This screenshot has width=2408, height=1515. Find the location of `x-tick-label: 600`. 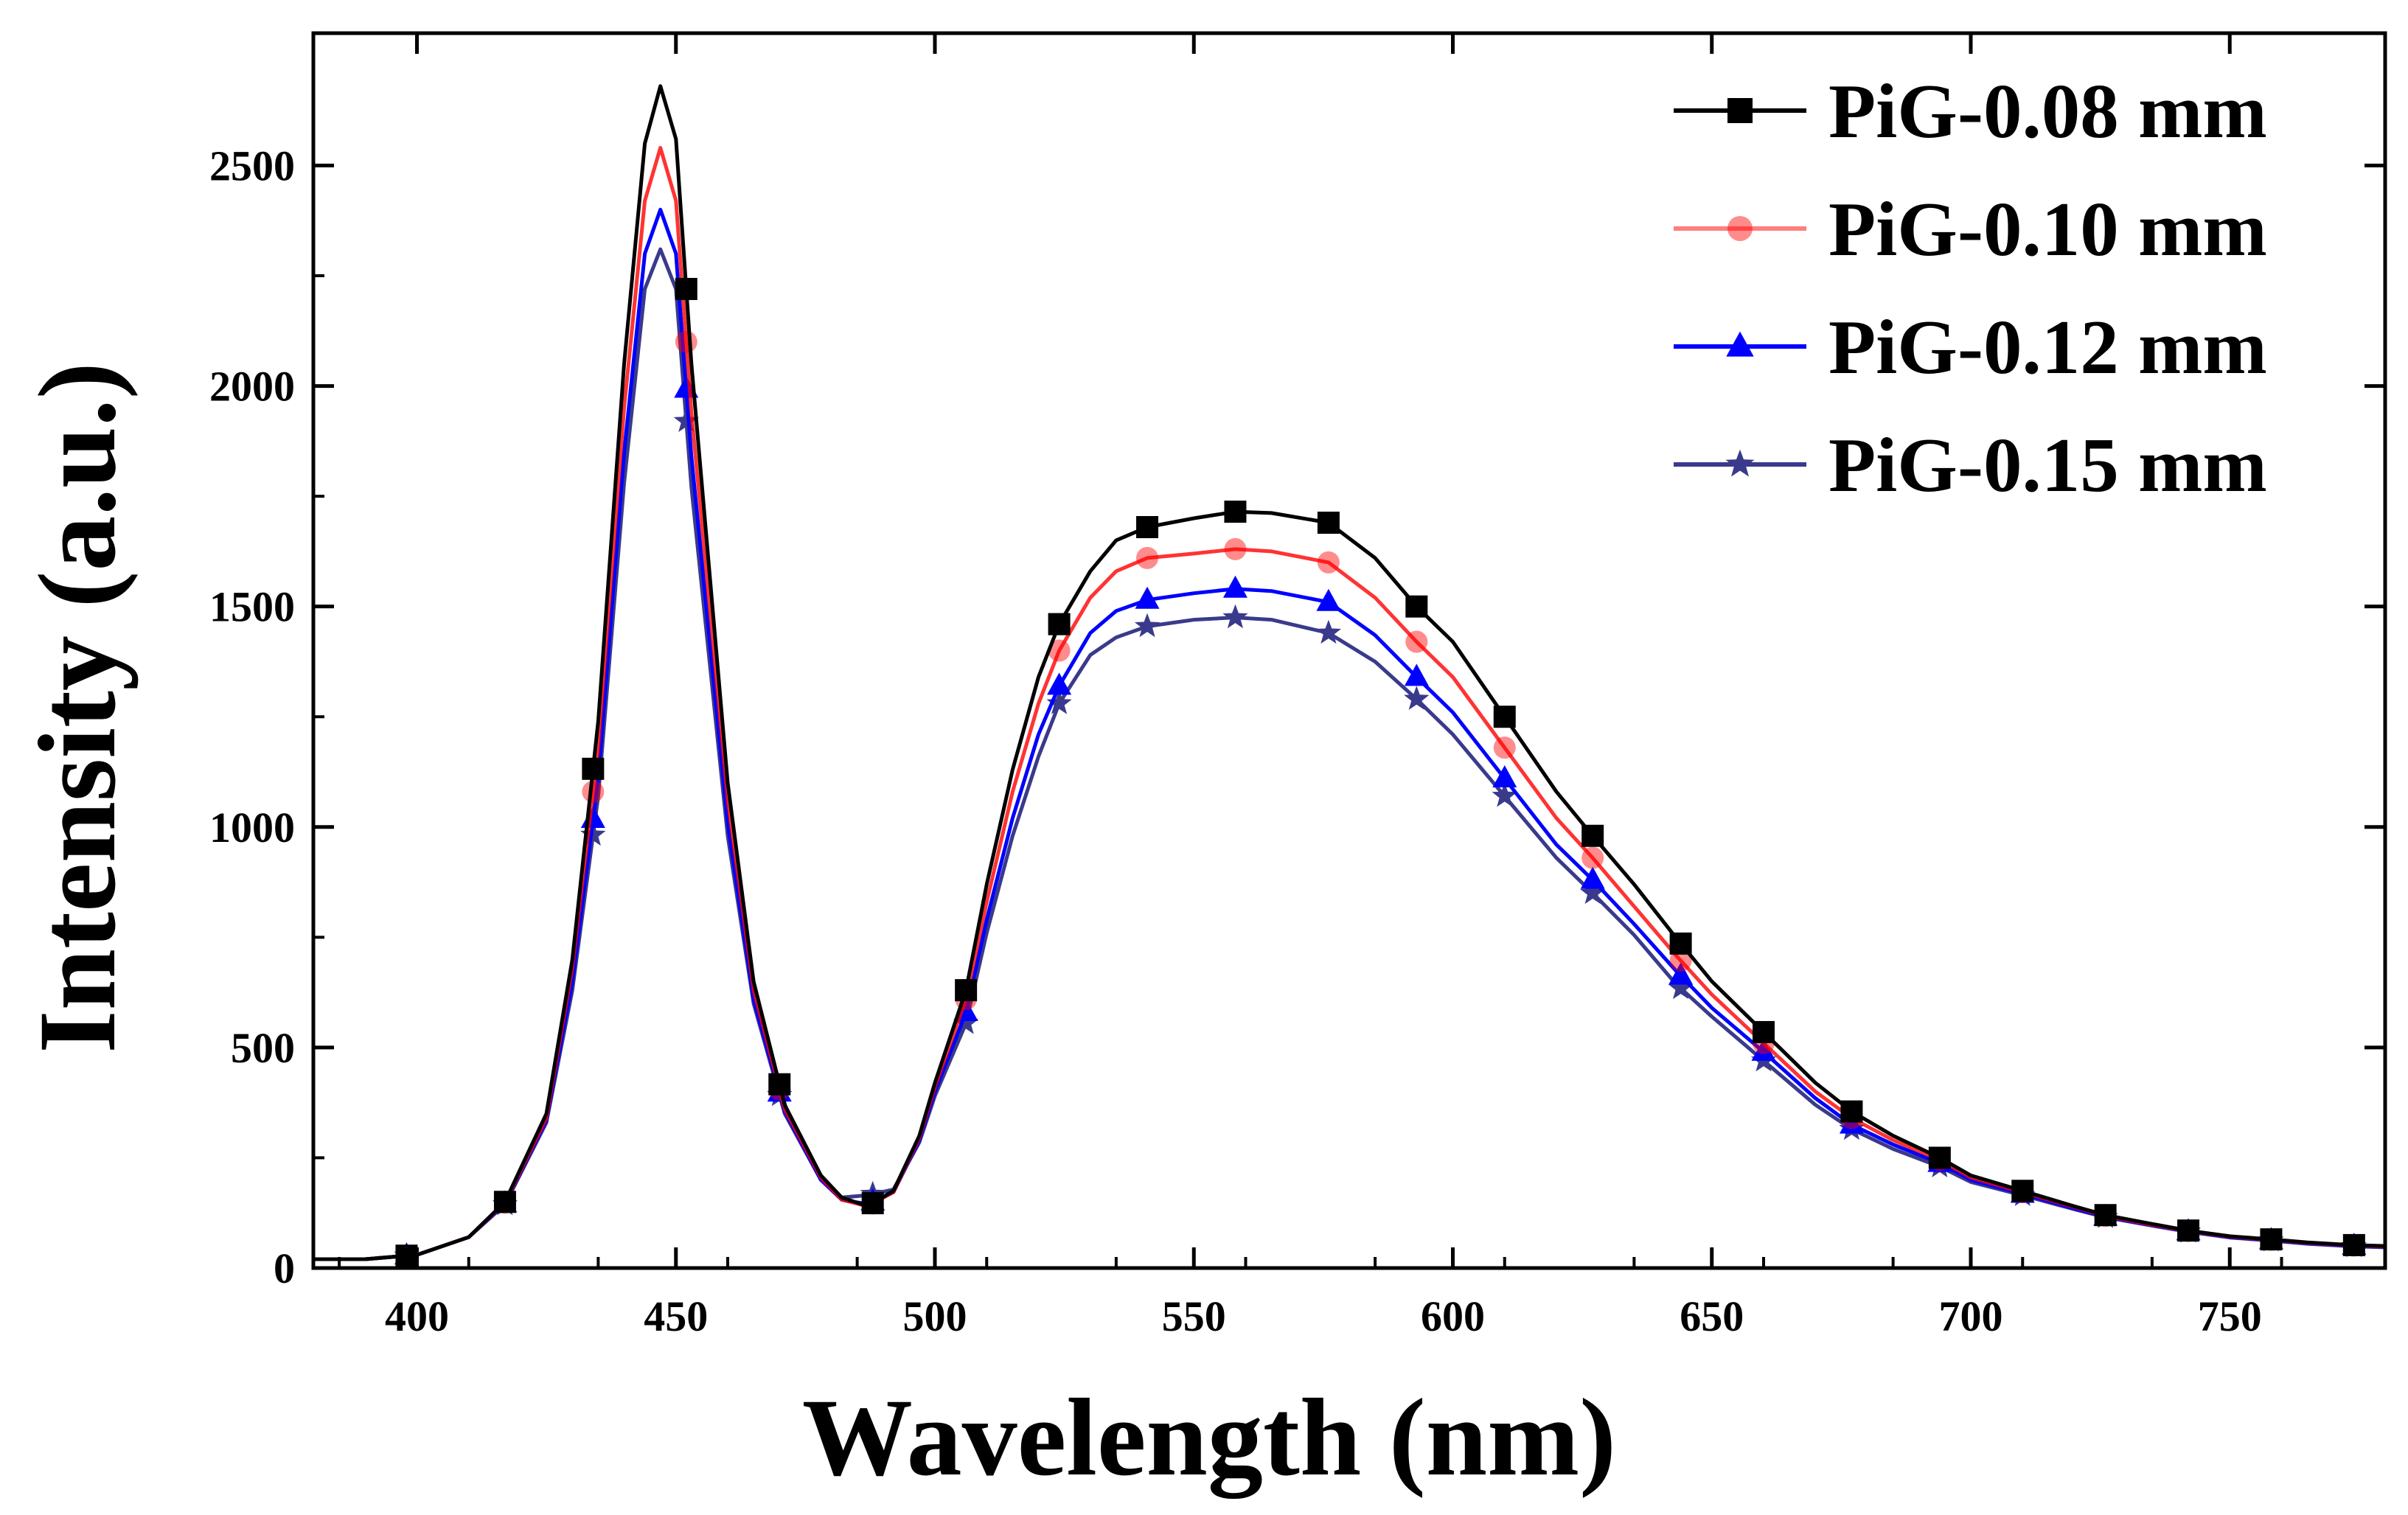

x-tick-label: 600 is located at coordinates (1453, 1316).